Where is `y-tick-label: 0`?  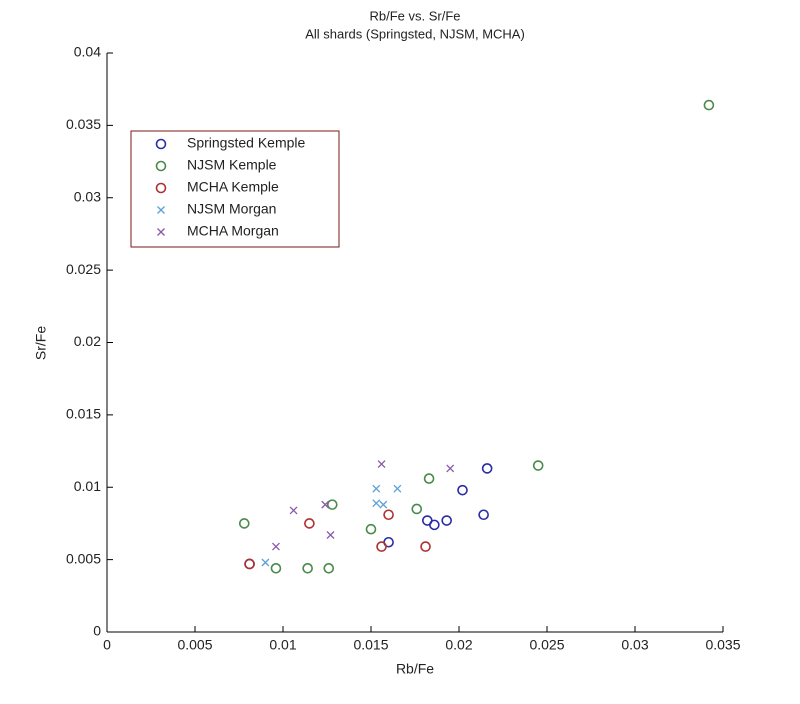 y-tick-label: 0 is located at coordinates (97, 631).